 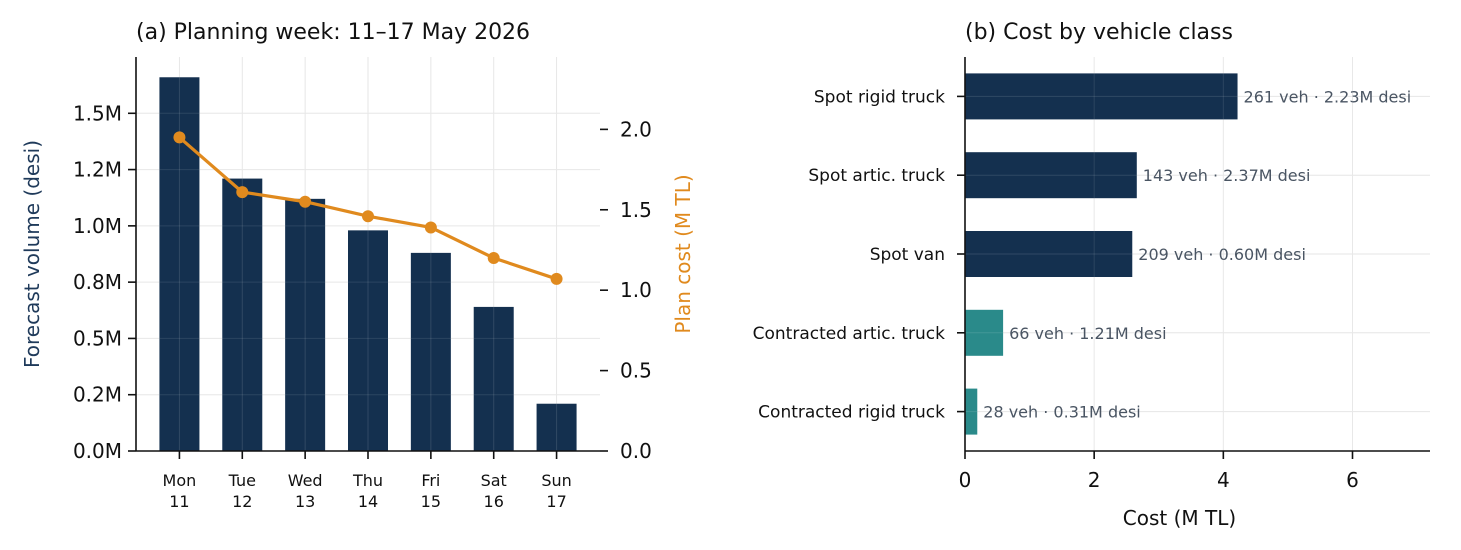 I want to click on a-ytick-label: 0.5M, so click(x=97, y=338).